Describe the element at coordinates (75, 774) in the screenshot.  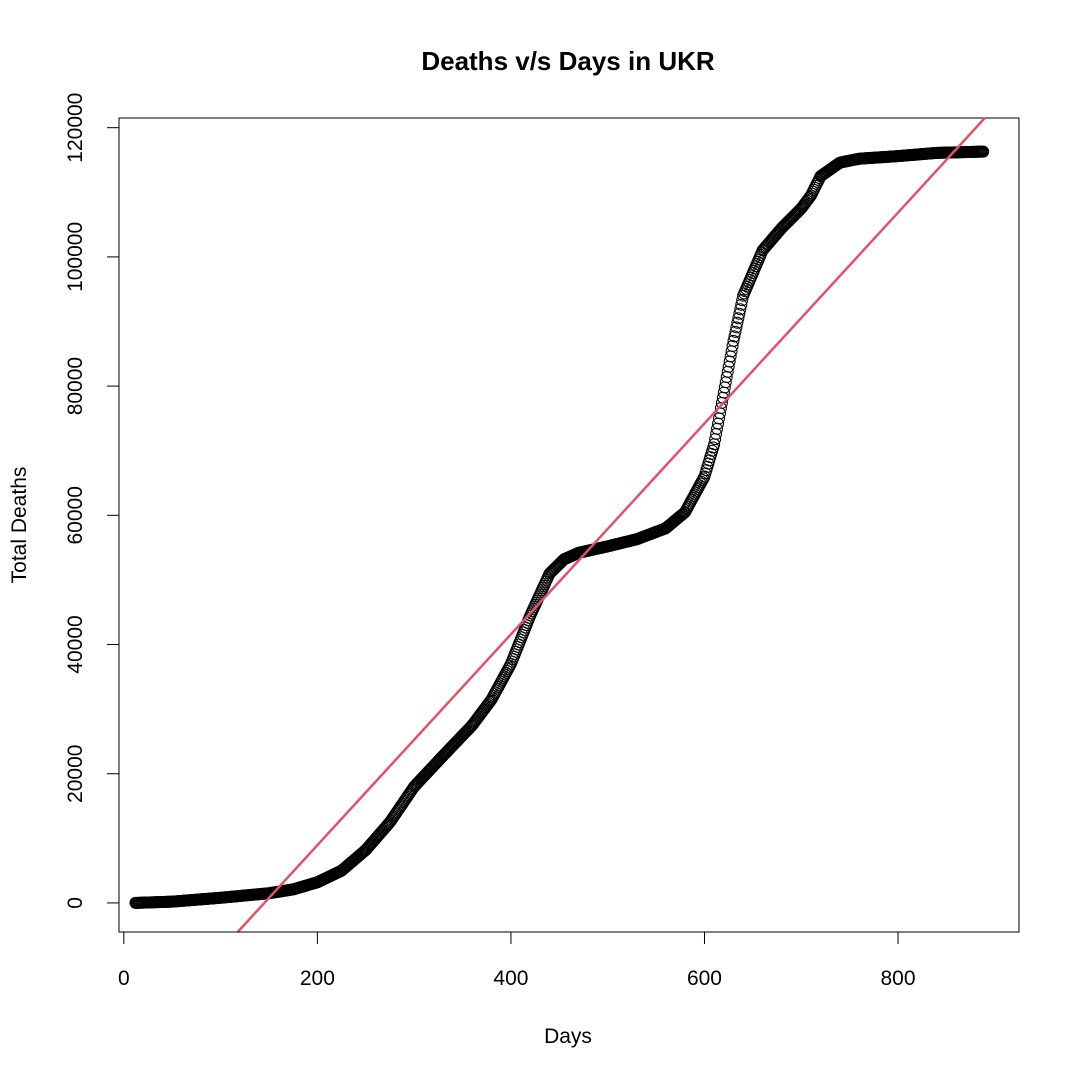
I see `y-tick-label: 20000` at that location.